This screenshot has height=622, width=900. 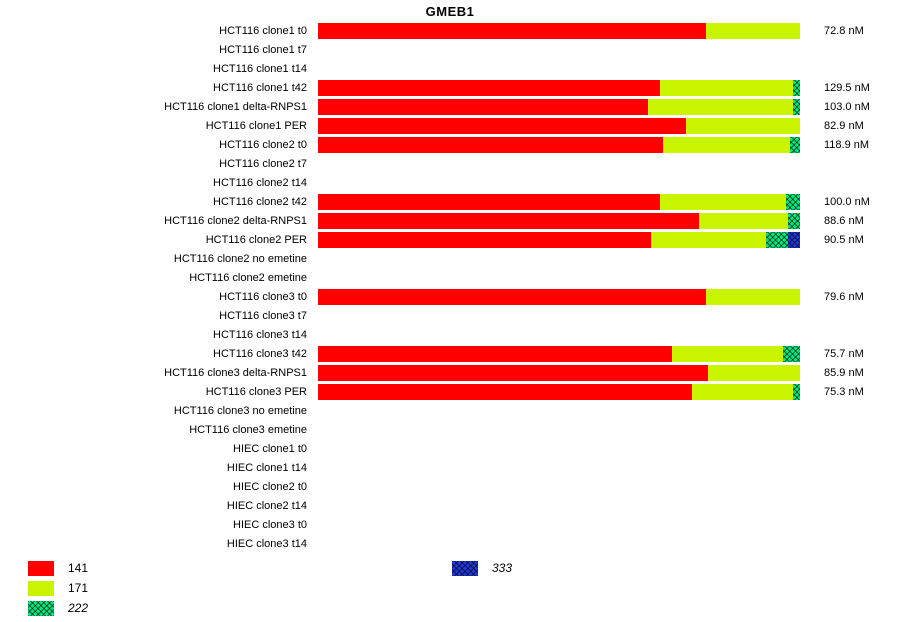 I want to click on row-value: 90.5 nM, so click(x=844, y=239).